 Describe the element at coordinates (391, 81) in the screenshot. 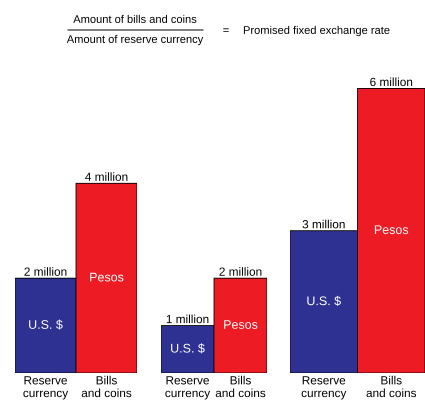

I see `data-label: 6 million` at that location.